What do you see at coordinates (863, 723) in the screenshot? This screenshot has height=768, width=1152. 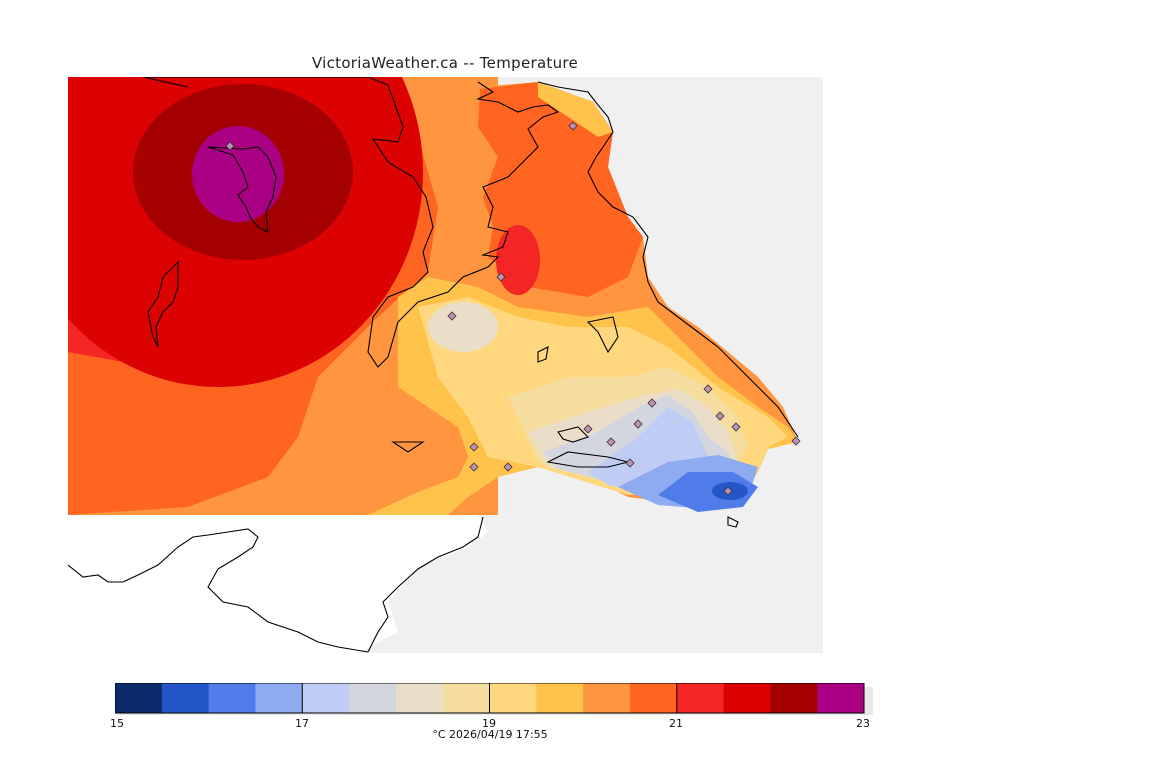 I see `colorbar-tick-label: 23` at bounding box center [863, 723].